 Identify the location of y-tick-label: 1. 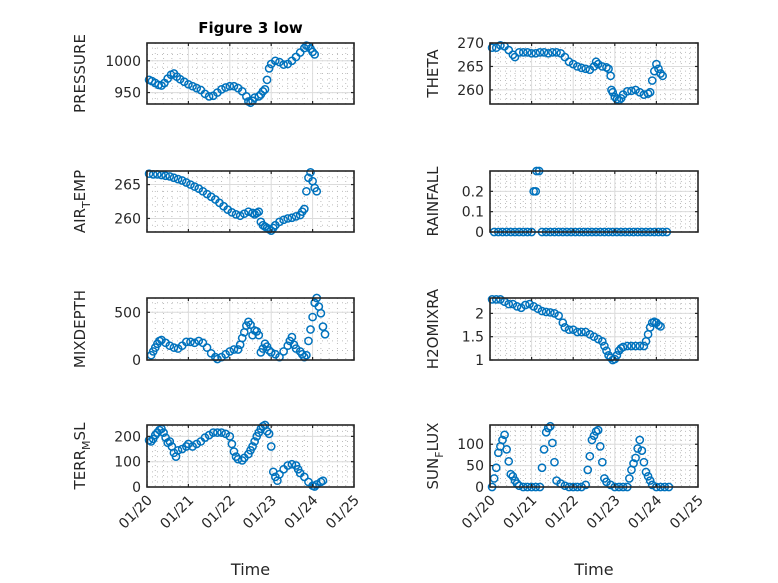
(479, 361).